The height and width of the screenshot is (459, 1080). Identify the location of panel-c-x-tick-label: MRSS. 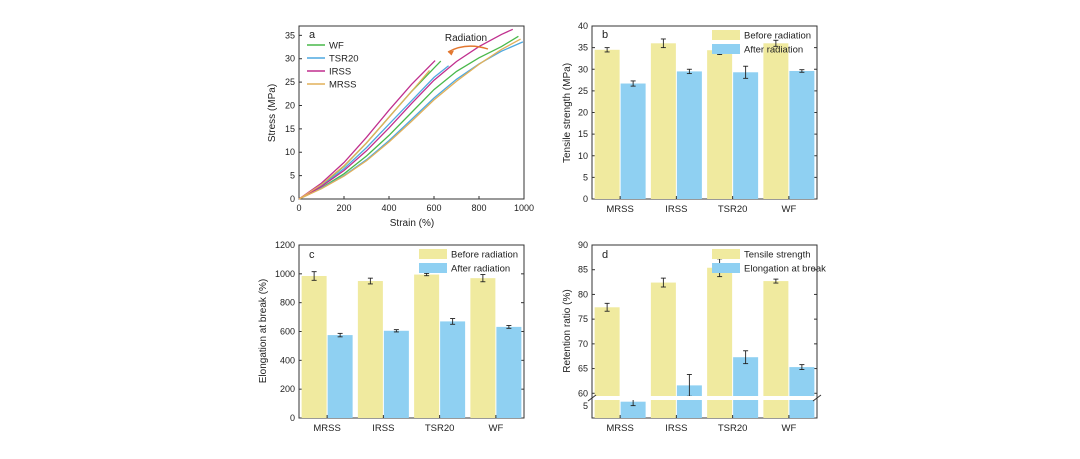
(326, 428).